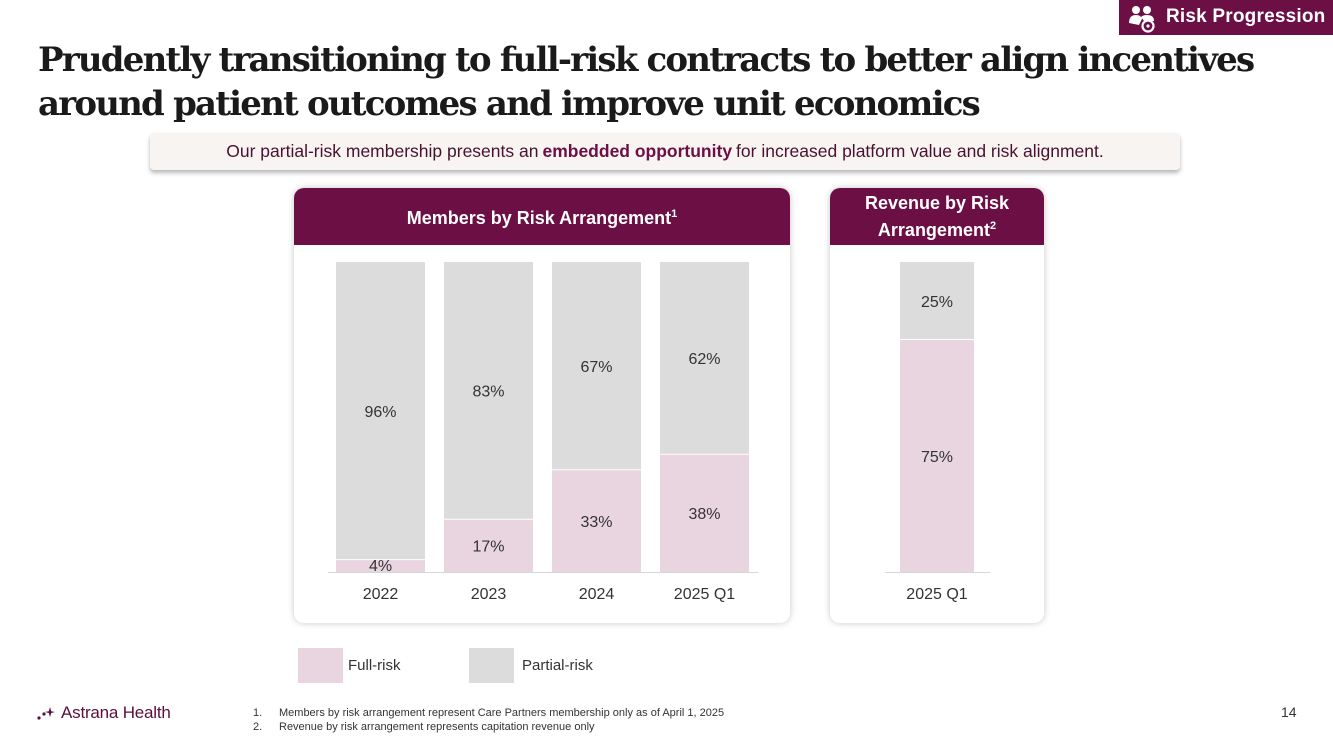 The image size is (1333, 749). I want to click on company-logo: Astrana Health, so click(104, 713).